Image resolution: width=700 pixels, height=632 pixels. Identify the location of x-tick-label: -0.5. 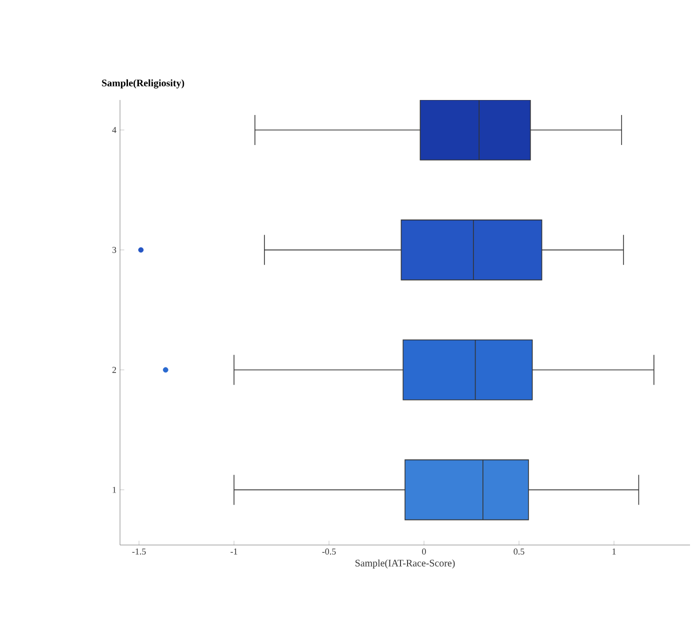
(329, 551).